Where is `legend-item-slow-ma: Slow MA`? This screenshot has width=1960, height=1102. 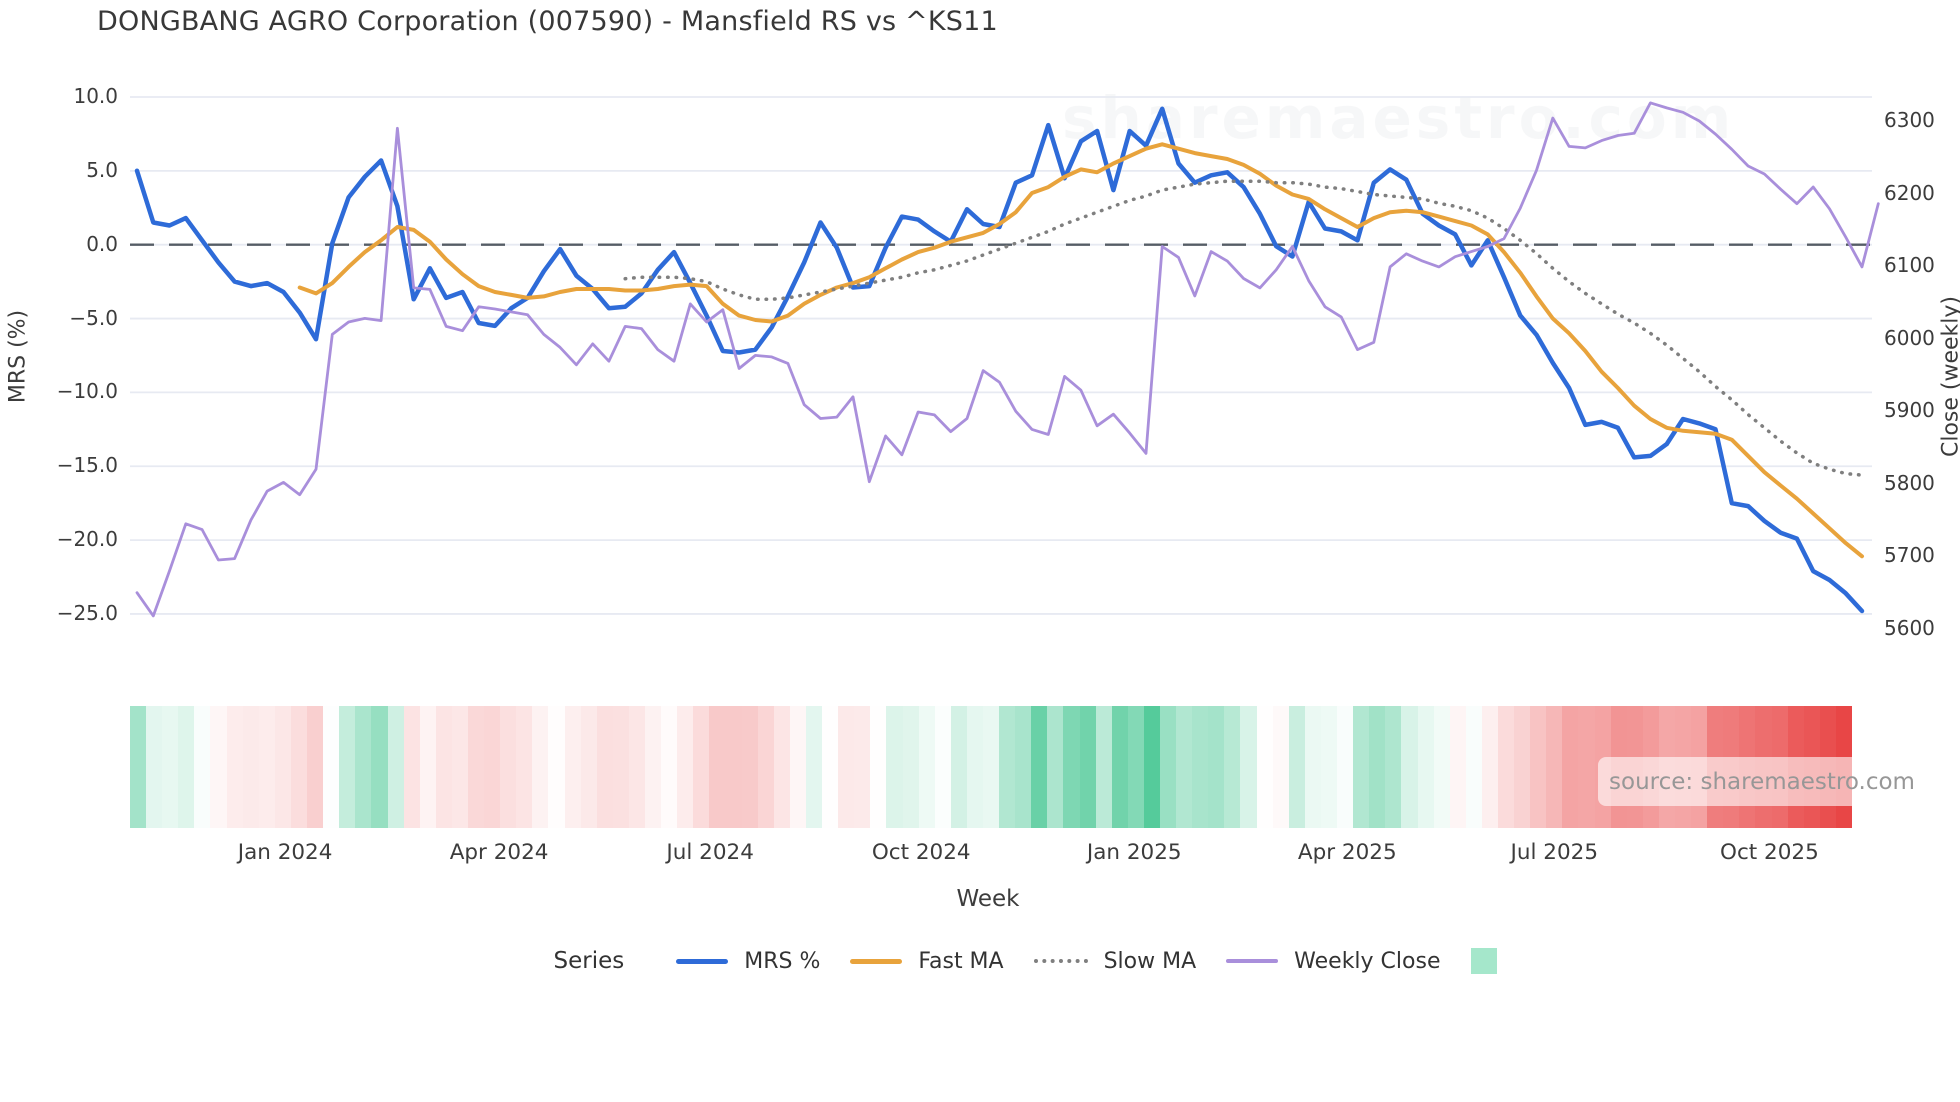
legend-item-slow-ma: Slow MA is located at coordinates (1115, 961).